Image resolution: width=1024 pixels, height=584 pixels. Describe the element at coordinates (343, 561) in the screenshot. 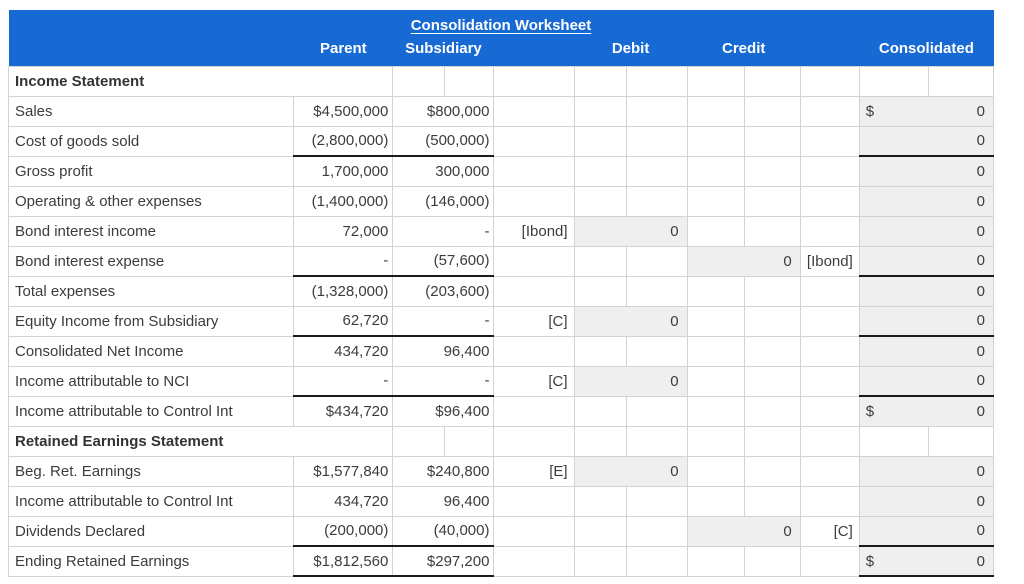

I see `parent-value-cell: $1,812,560` at that location.